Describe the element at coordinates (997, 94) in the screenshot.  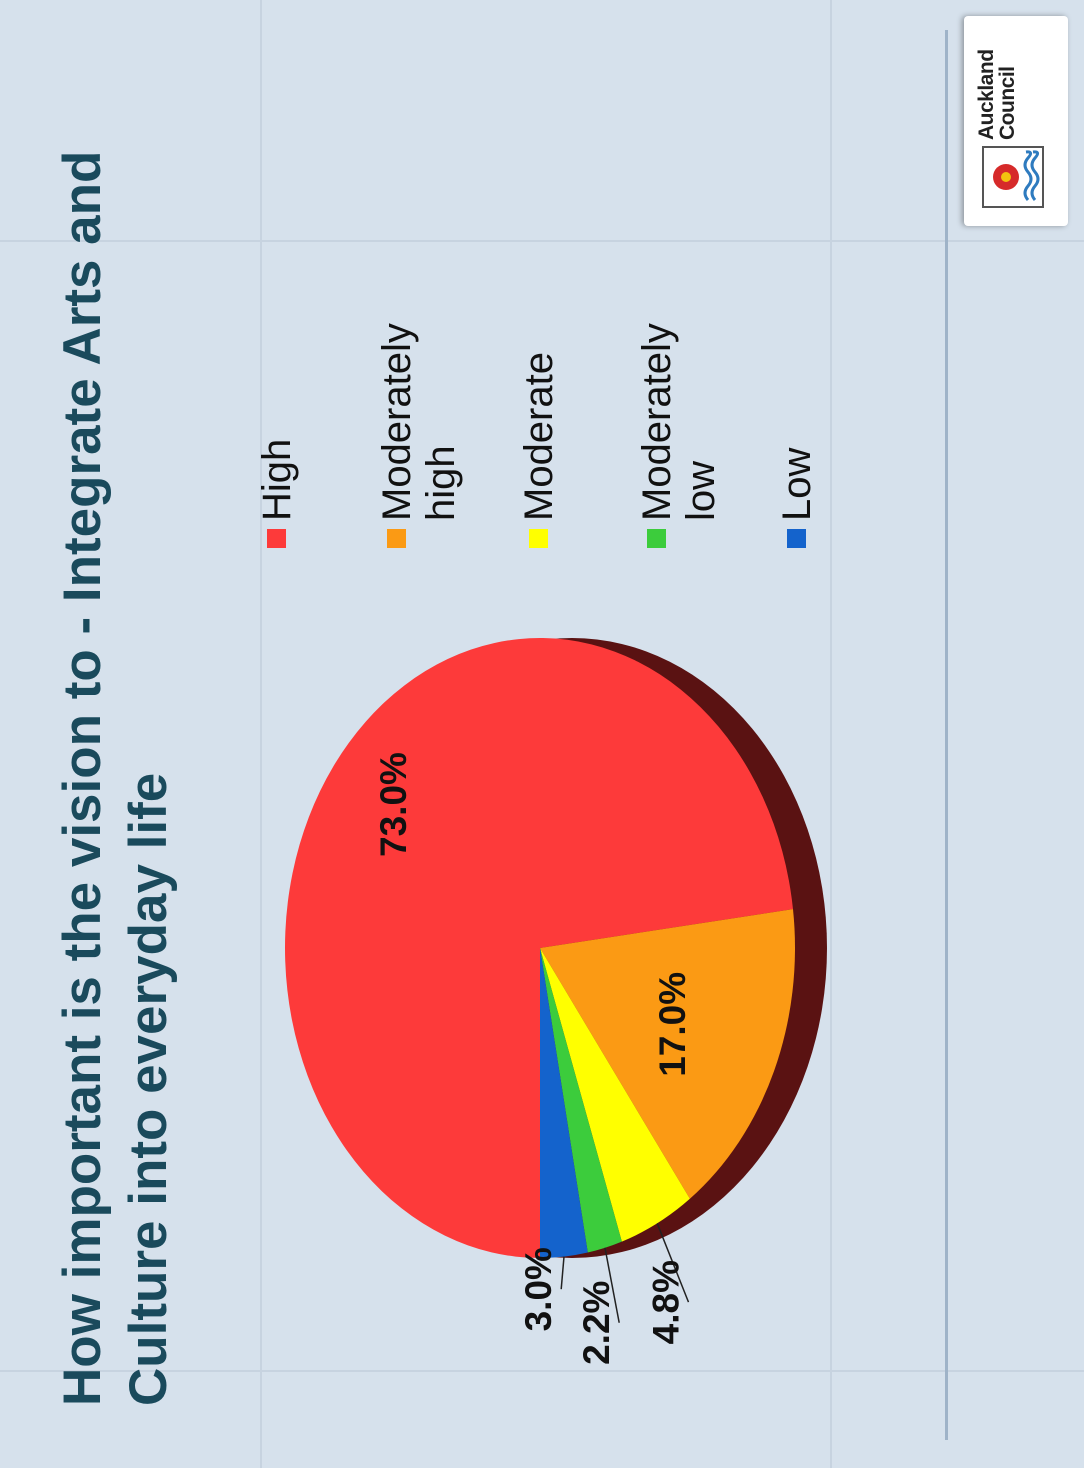
I see `logo-text: Auckland Council` at that location.